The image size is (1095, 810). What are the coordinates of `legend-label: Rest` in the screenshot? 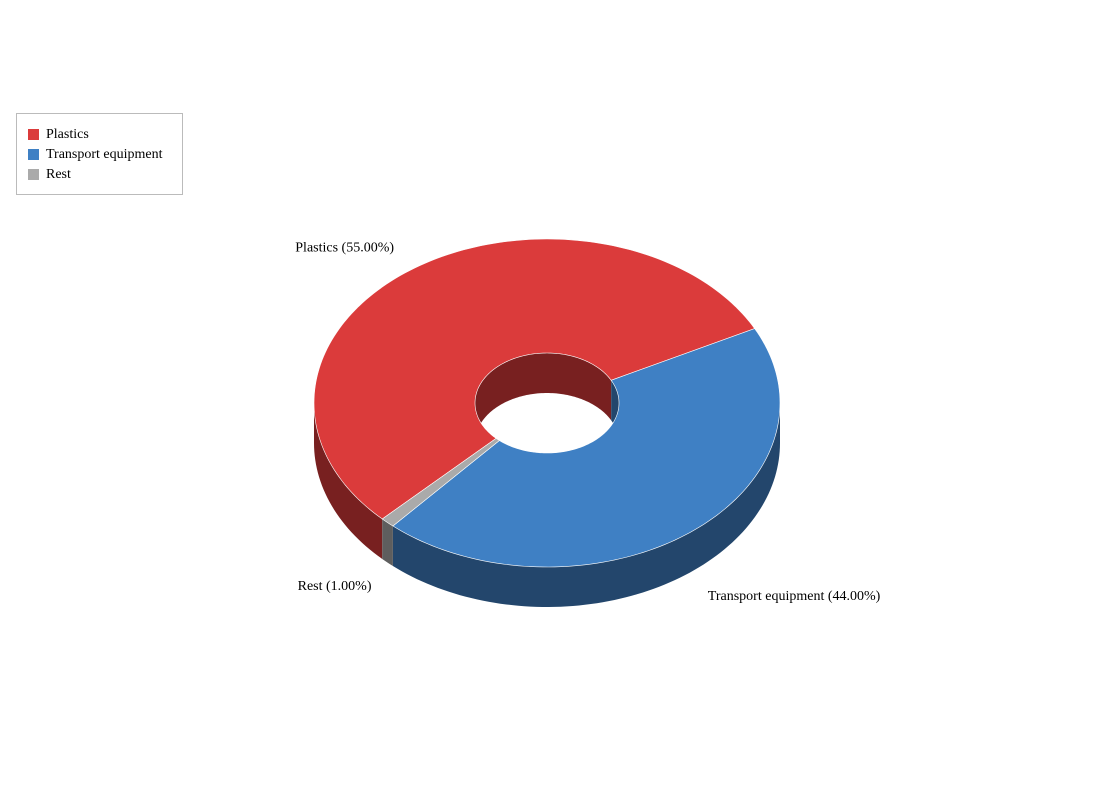 It's located at (58, 174).